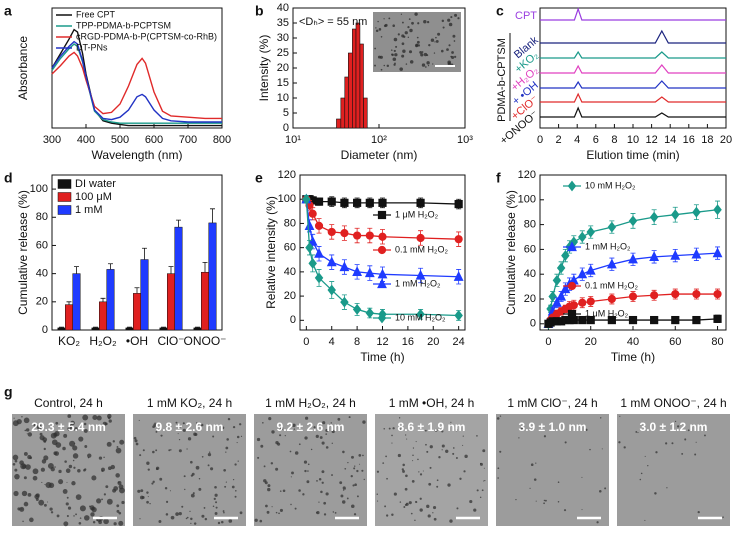 Image resolution: width=734 pixels, height=551 pixels. Describe the element at coordinates (553, 427) in the screenshot. I see `size-label: 3.9 ± 1.0 nm` at that location.